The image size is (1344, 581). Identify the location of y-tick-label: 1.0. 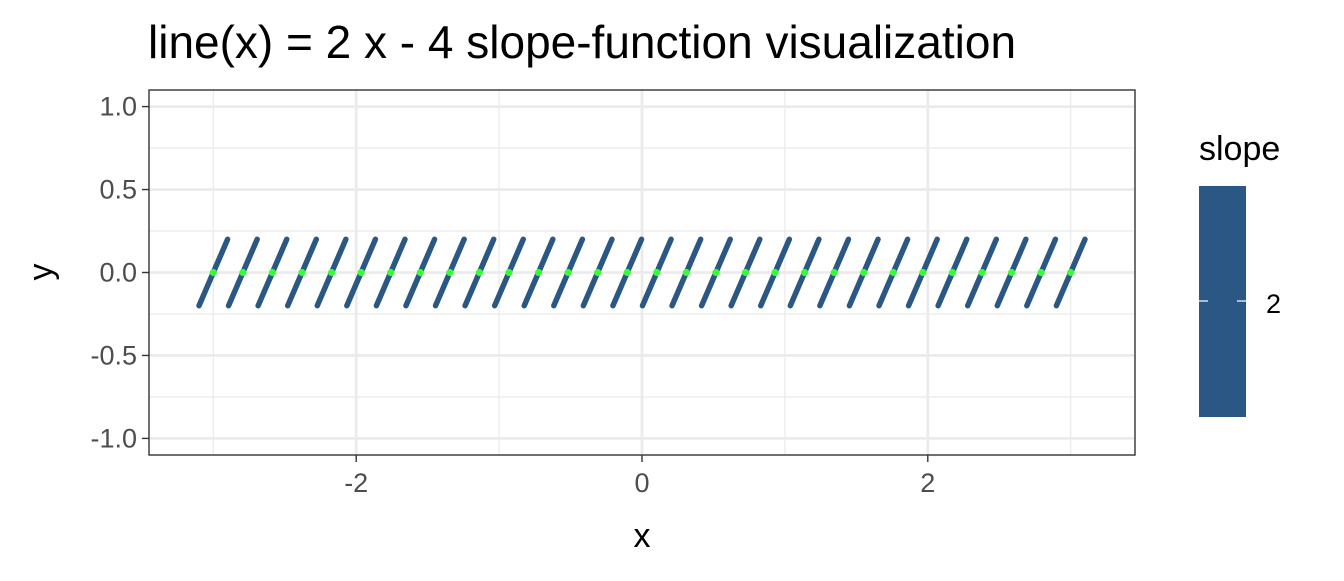
(118, 107).